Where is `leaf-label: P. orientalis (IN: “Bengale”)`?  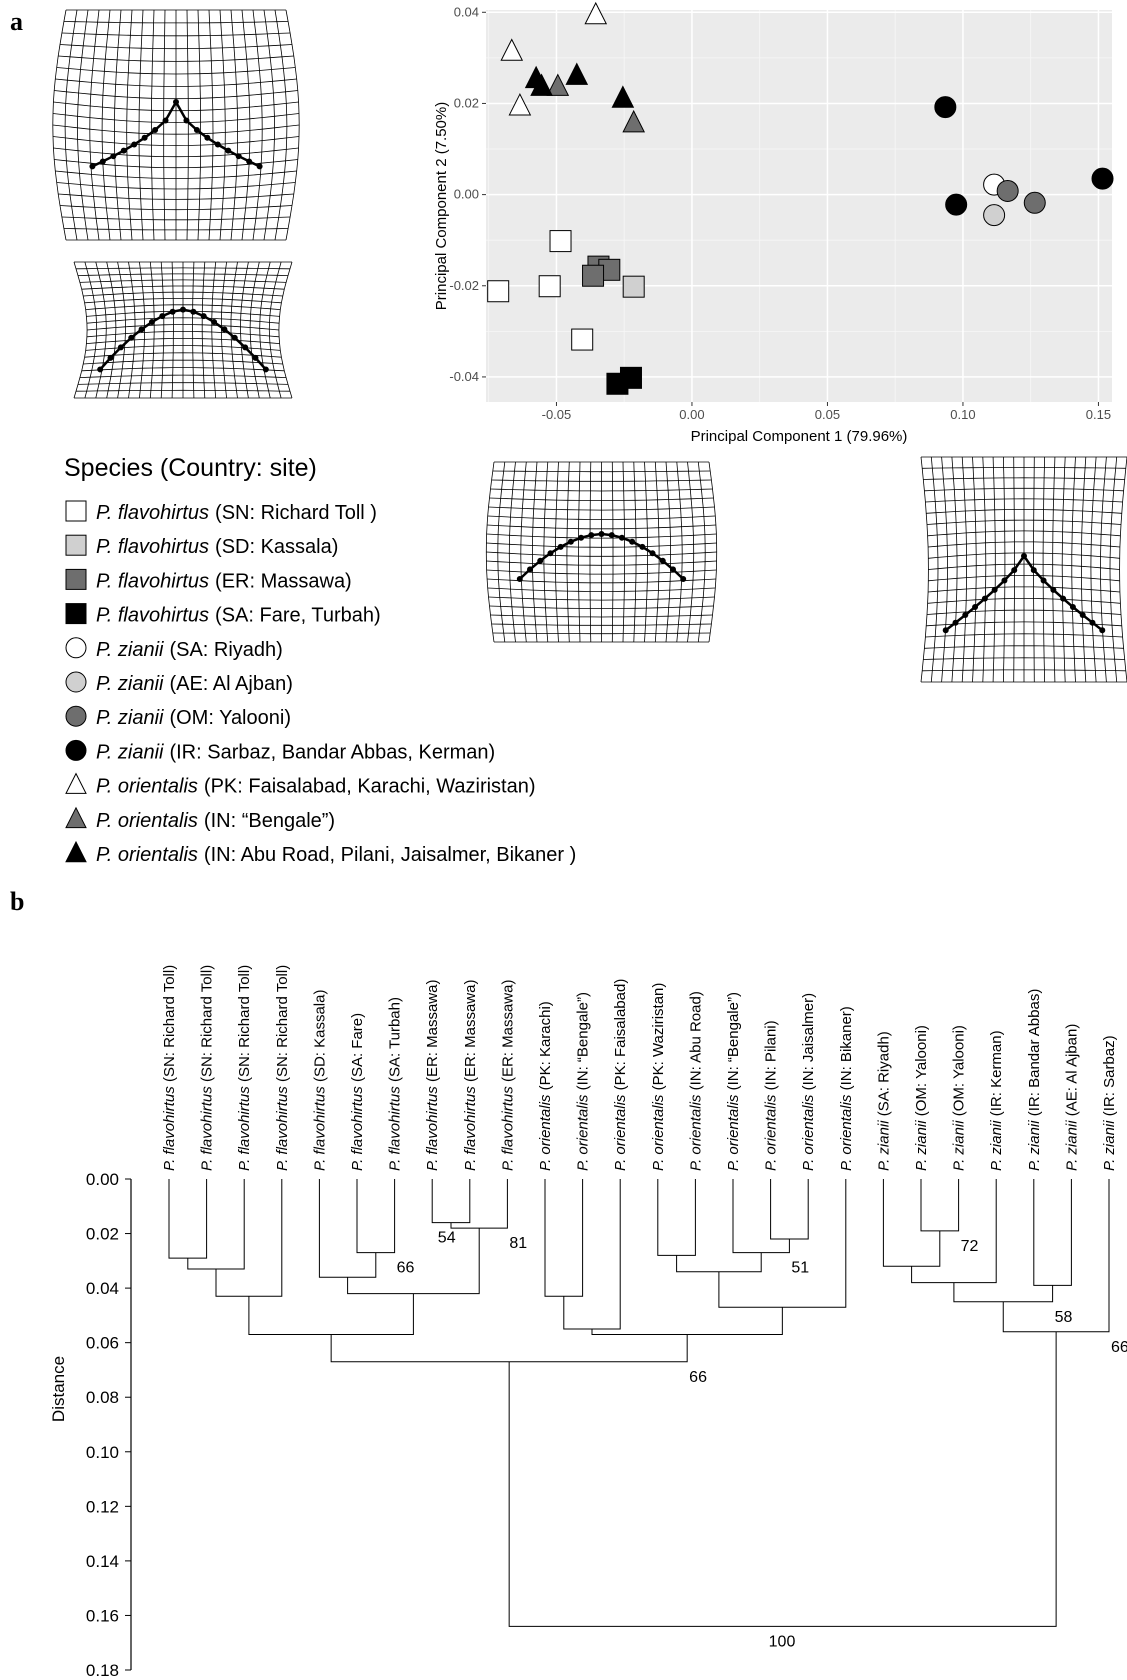 leaf-label: P. orientalis (IN: “Bengale”) is located at coordinates (733, 1081).